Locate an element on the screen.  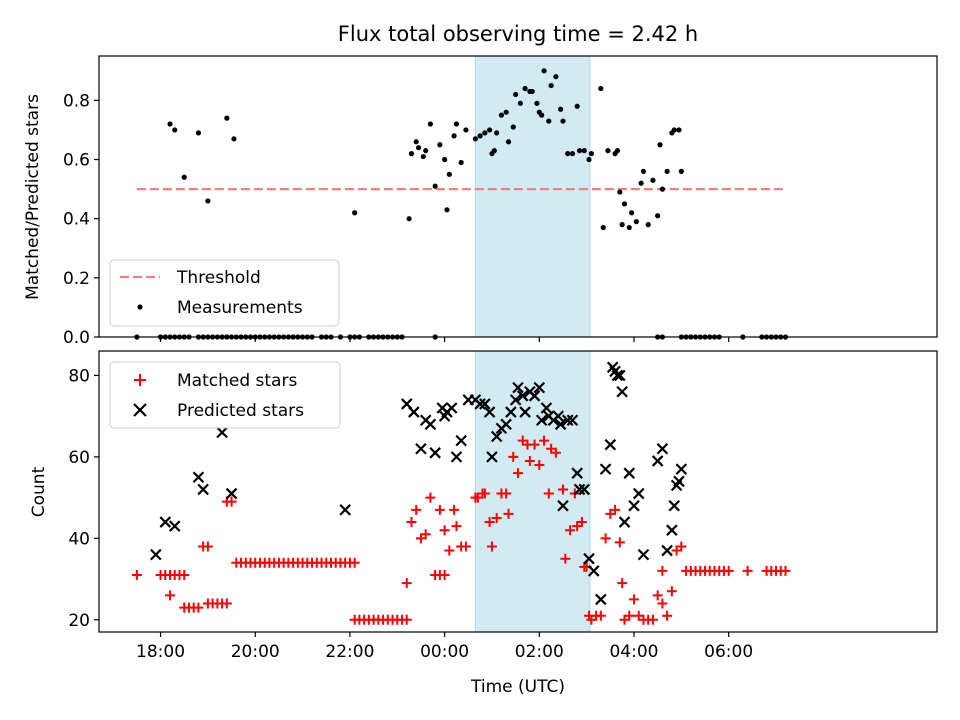
legend-matched-swatch is located at coordinates (140, 380).